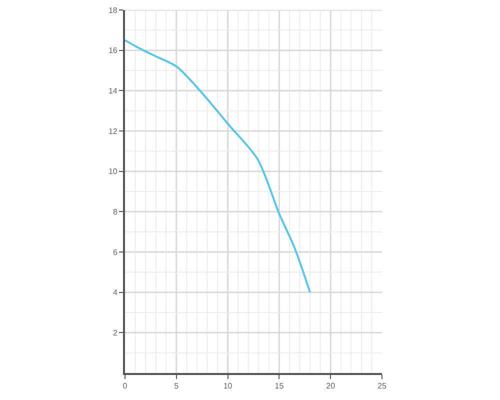 This screenshot has height=400, width=500. I want to click on x-tick-label: 20, so click(331, 386).